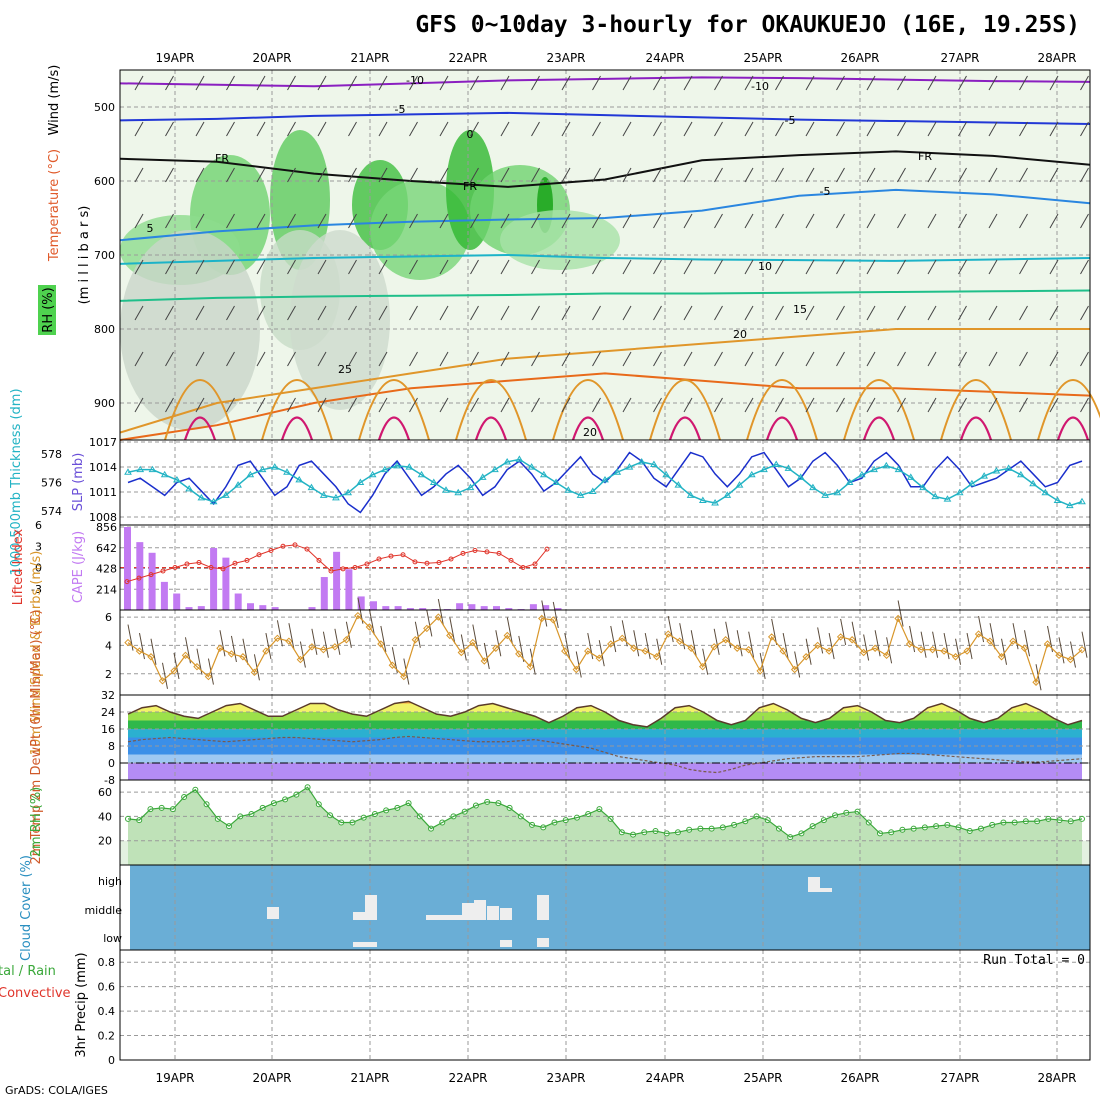 The image size is (1100, 1100). Describe the element at coordinates (105, 816) in the screenshot. I see `y-tick-rh: 40` at that location.